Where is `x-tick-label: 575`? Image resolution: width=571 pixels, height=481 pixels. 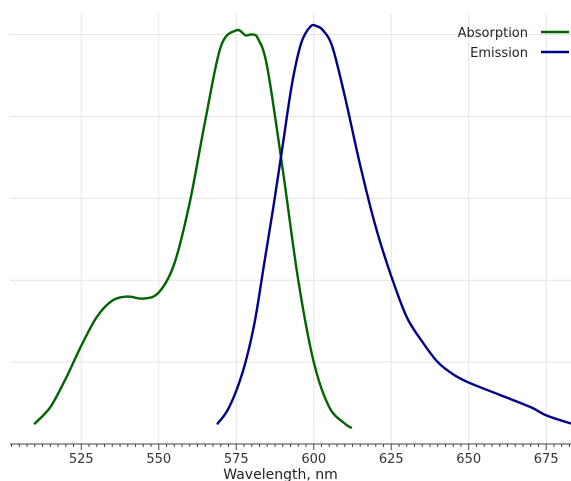
x-tick-label: 575 is located at coordinates (236, 459).